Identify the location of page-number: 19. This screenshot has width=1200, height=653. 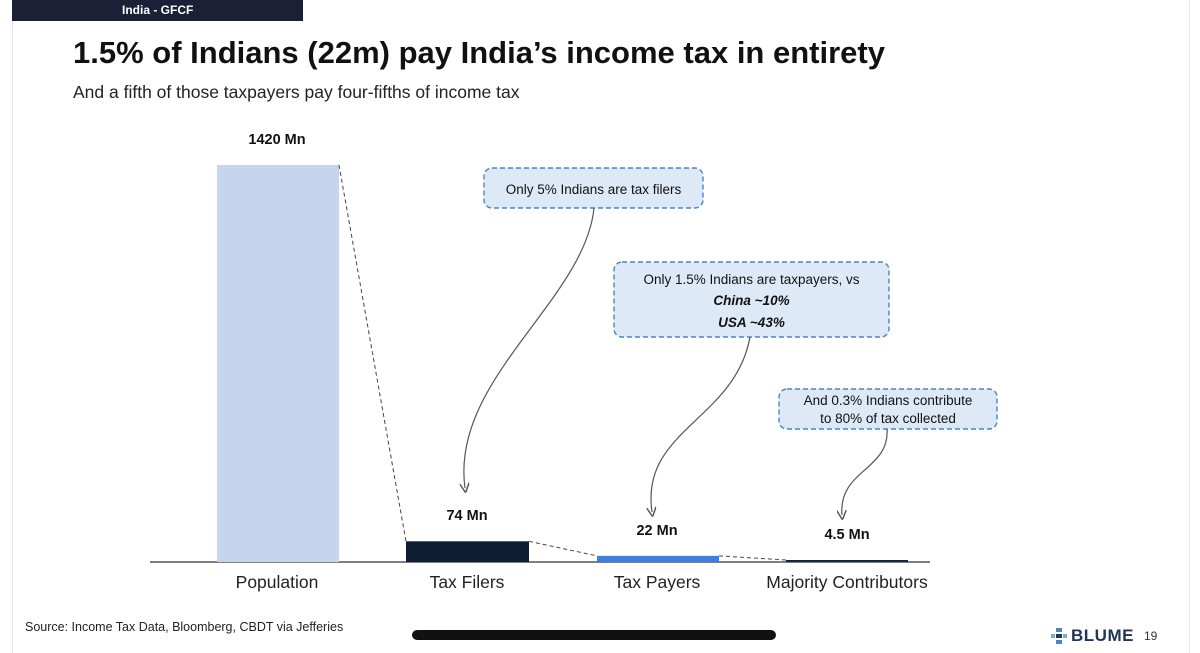
(1150, 636).